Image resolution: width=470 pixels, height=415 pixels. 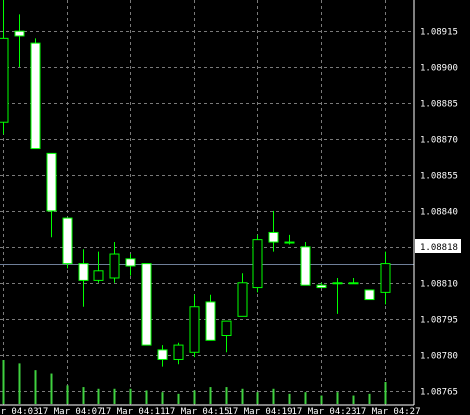 What do you see at coordinates (197, 411) in the screenshot?
I see `time-tick-label: 17 Mar 04:15` at bounding box center [197, 411].